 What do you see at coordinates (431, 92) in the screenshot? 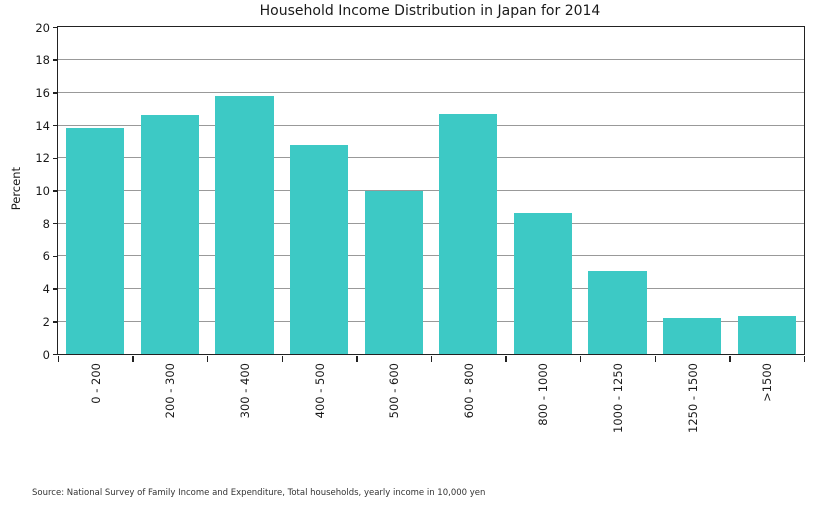
I see `gridline-y16` at bounding box center [431, 92].